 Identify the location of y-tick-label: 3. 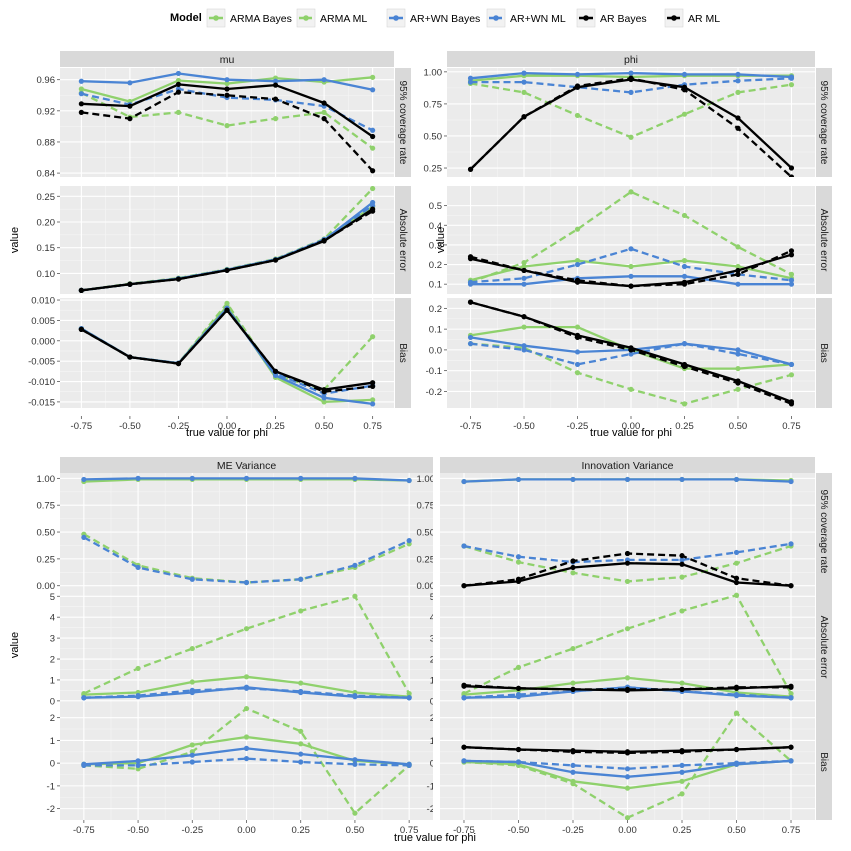
(52, 639).